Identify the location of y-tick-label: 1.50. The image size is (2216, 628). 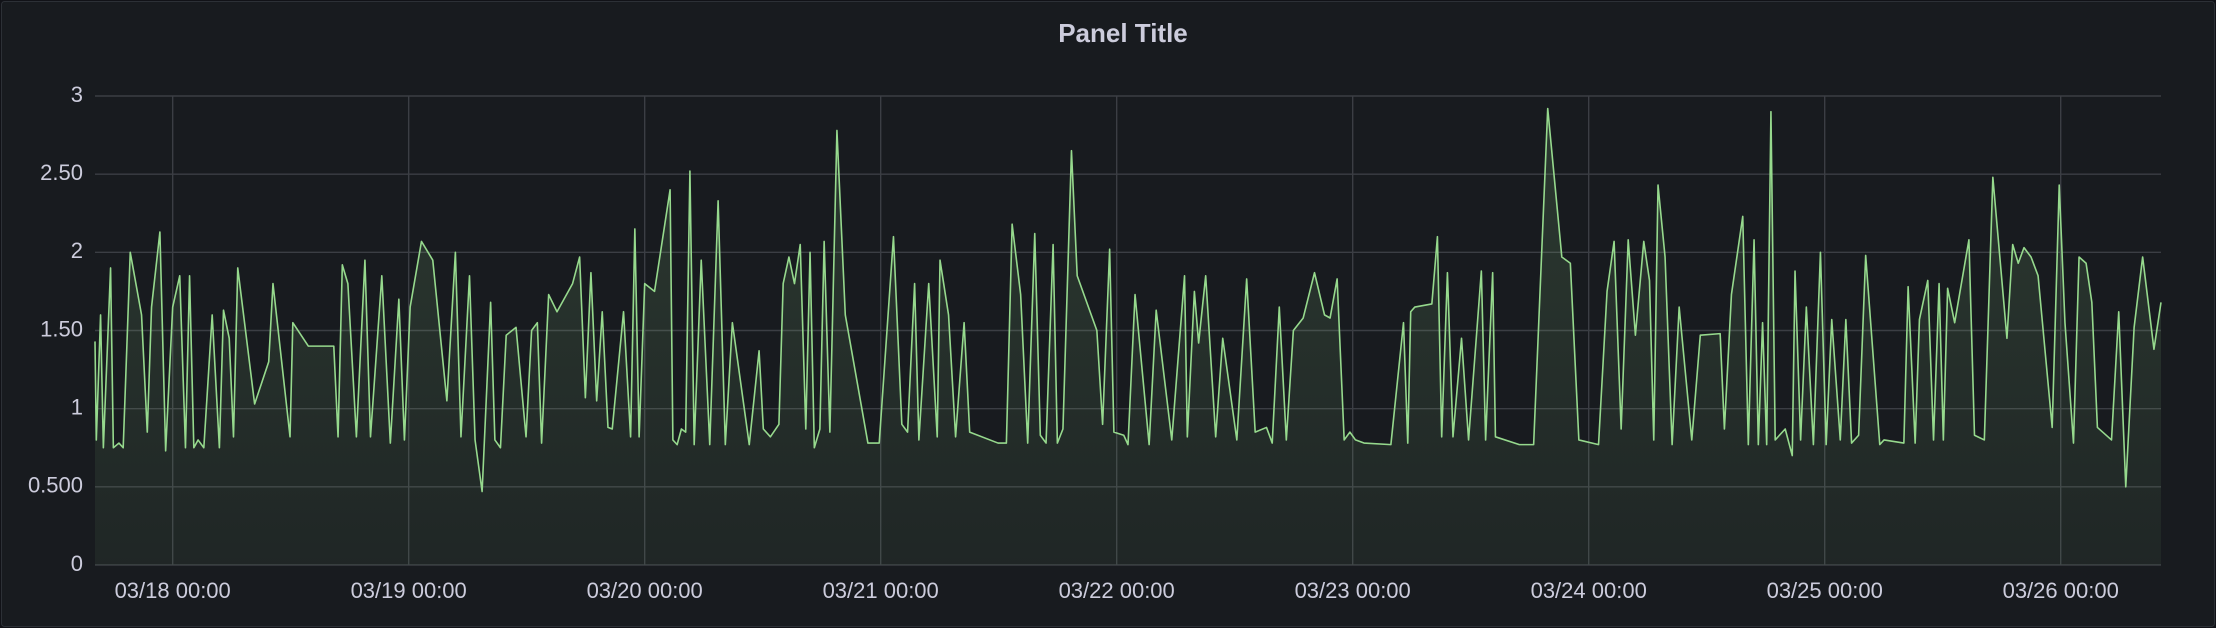
(61, 328).